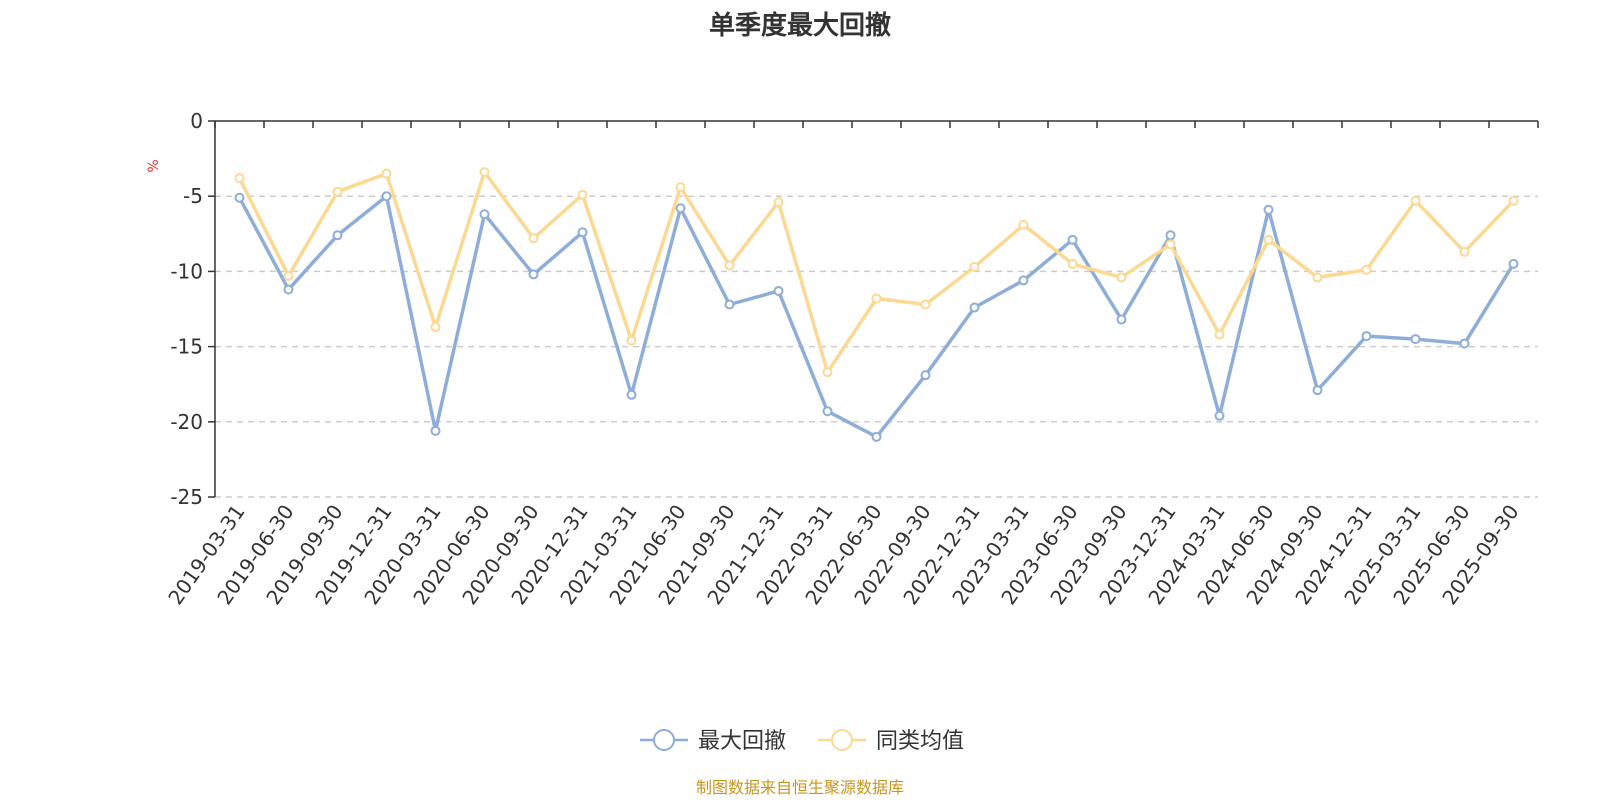 This screenshot has width=1600, height=800. Describe the element at coordinates (186, 347) in the screenshot. I see `y-tick-label: -15` at that location.